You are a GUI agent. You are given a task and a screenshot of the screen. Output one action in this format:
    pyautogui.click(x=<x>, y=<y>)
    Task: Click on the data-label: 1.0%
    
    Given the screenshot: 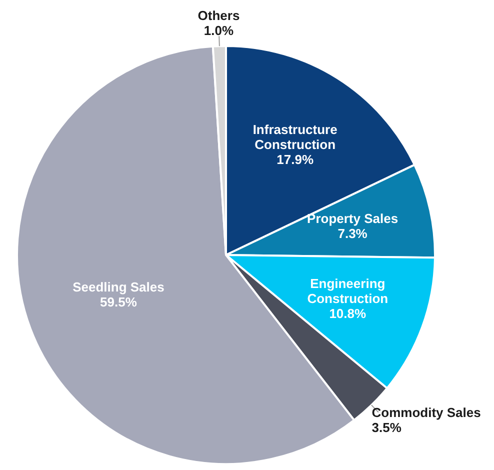 What is the action you would take?
    pyautogui.click(x=219, y=30)
    